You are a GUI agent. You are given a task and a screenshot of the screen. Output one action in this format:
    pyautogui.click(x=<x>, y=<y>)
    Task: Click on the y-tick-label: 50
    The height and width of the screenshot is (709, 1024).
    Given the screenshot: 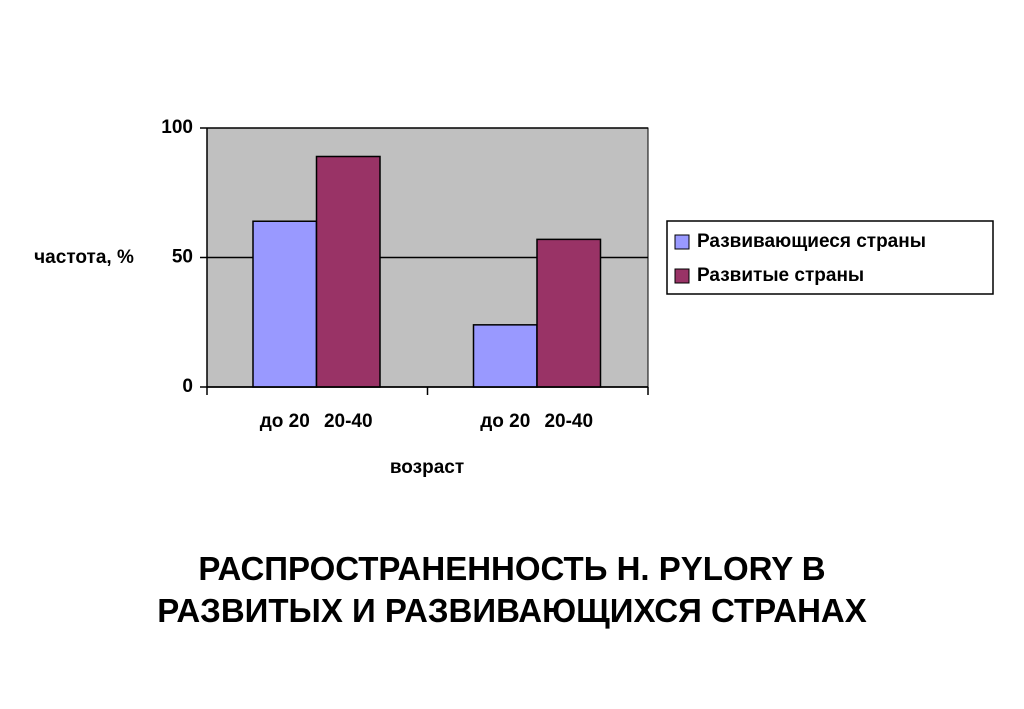 What is the action you would take?
    pyautogui.click(x=182, y=257)
    